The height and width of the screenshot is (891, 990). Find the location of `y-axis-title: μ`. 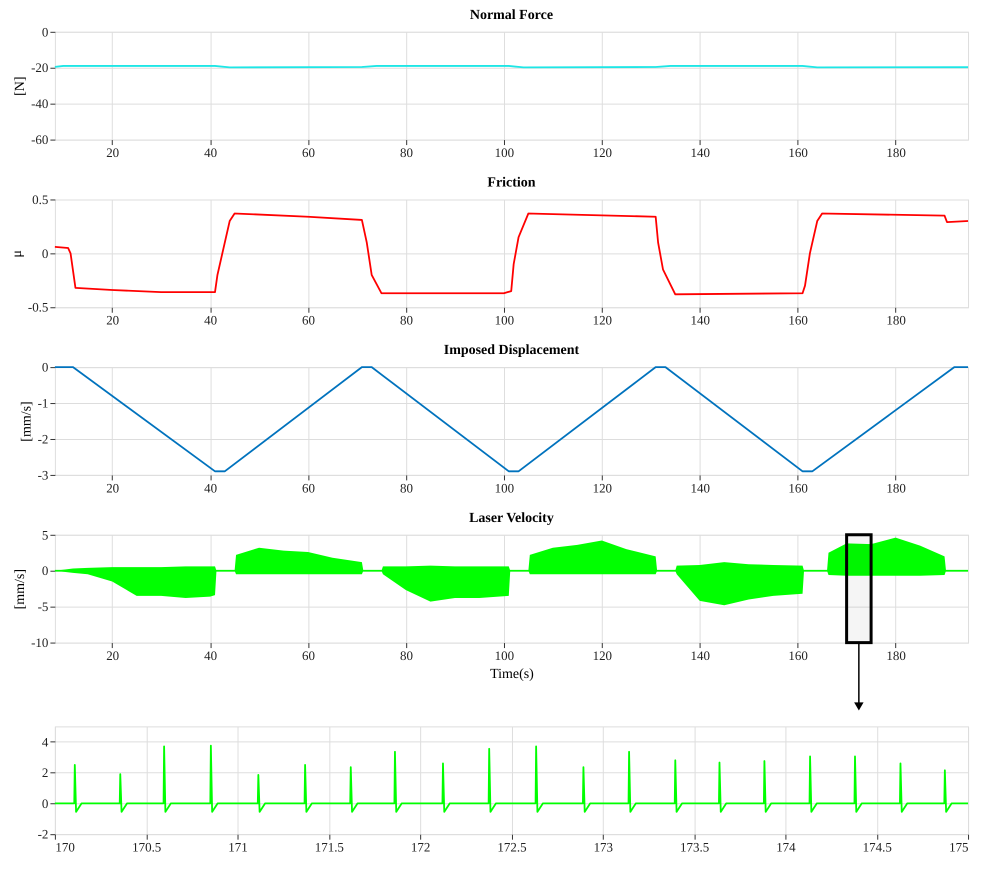

y-axis-title: μ is located at coordinates (17, 254).